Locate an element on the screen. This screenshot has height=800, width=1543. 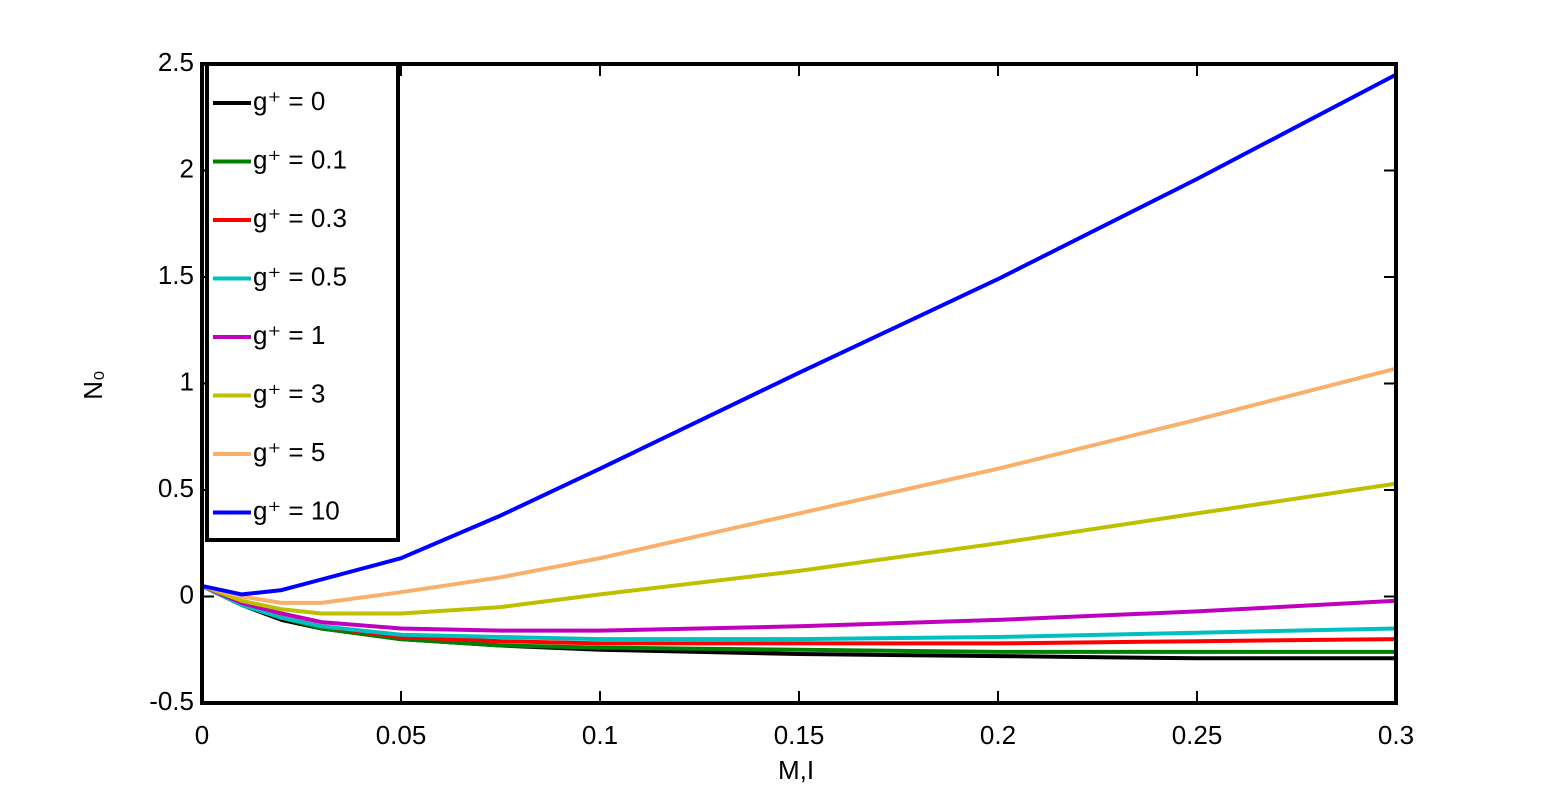
x-tick-label: 0.25 is located at coordinates (1197, 735).